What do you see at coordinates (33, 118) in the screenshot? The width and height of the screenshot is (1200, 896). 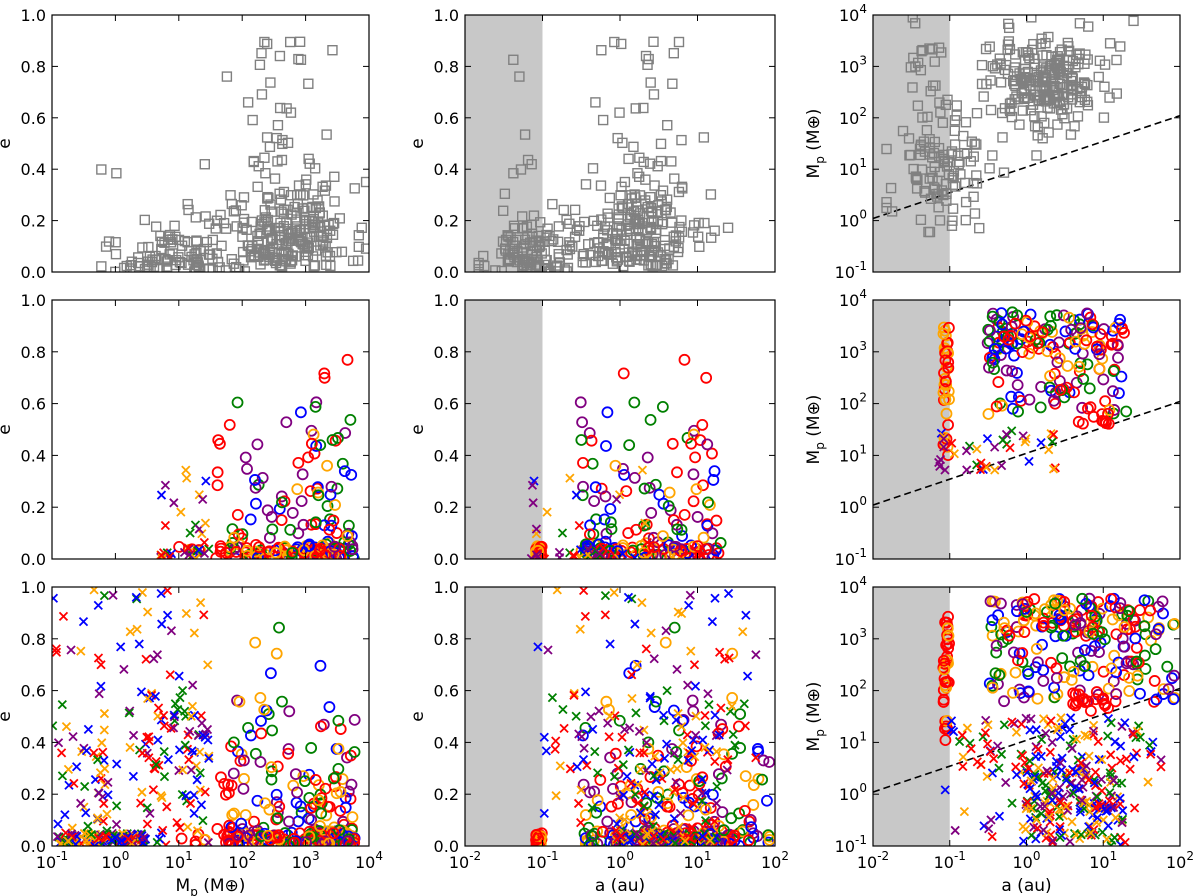 I see `y-tick-label: 0.6` at bounding box center [33, 118].